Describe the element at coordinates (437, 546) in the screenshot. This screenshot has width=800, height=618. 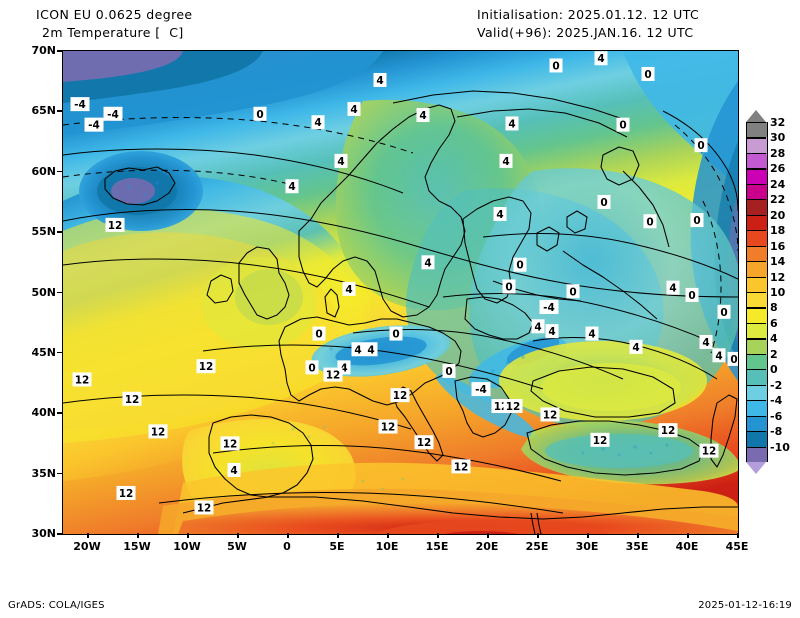
I see `longitude-tick-label: 15E` at that location.